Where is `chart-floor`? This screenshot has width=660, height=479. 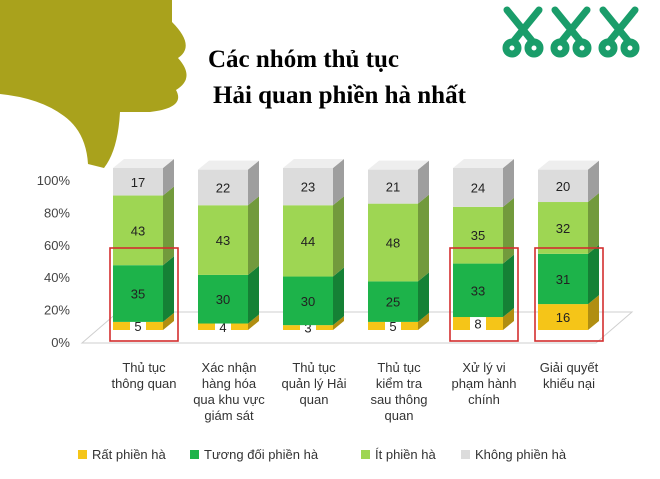 chart-floor is located at coordinates (357, 327).